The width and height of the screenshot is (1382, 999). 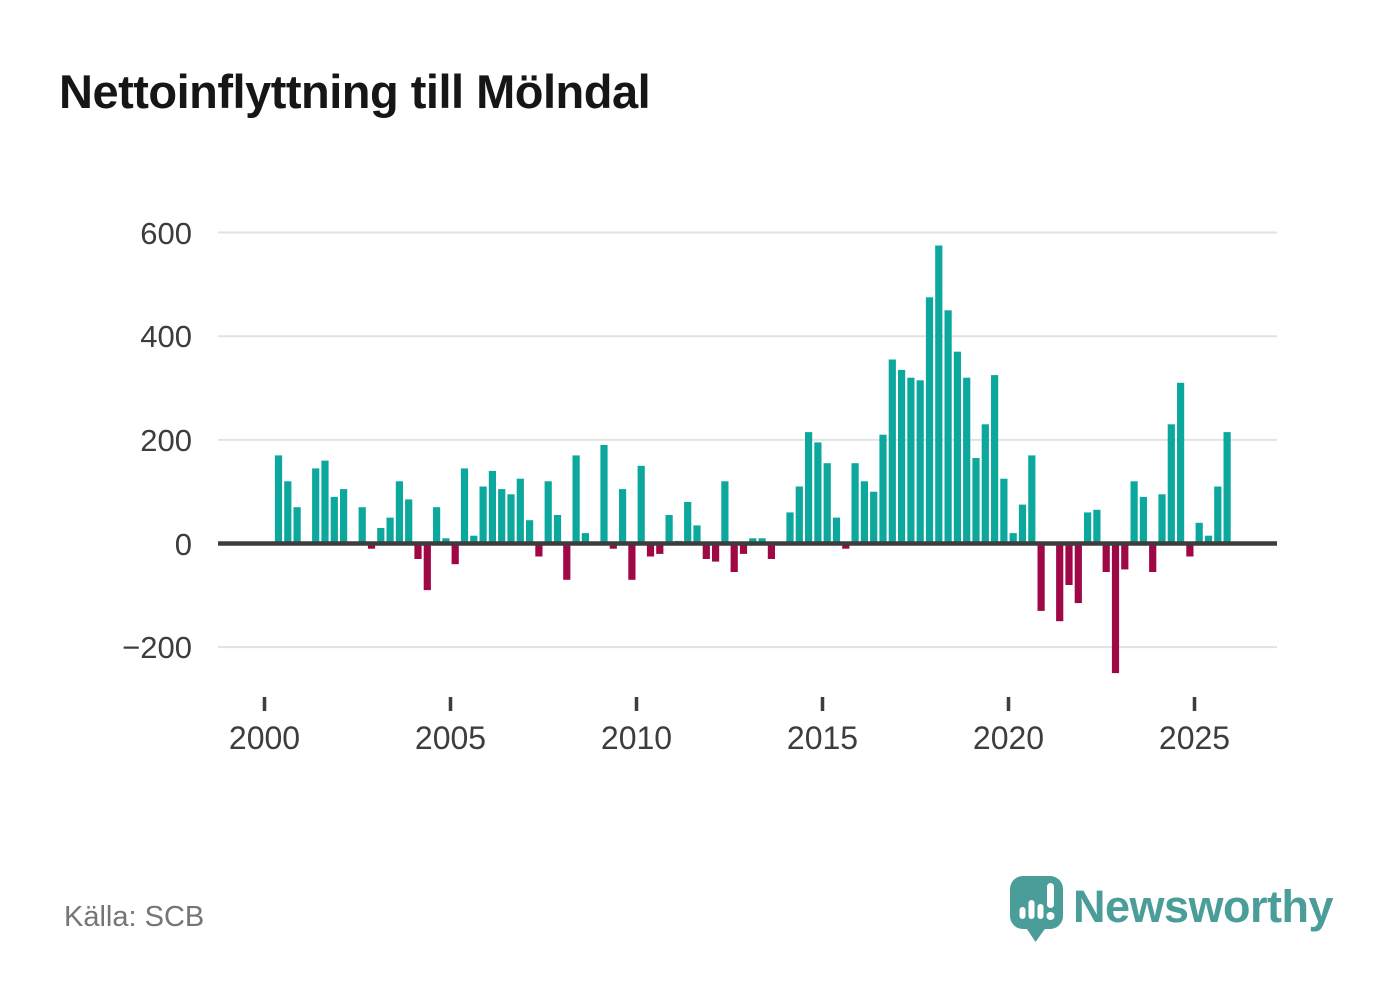 I want to click on bar-2011-Q3, so click(x=697, y=534).